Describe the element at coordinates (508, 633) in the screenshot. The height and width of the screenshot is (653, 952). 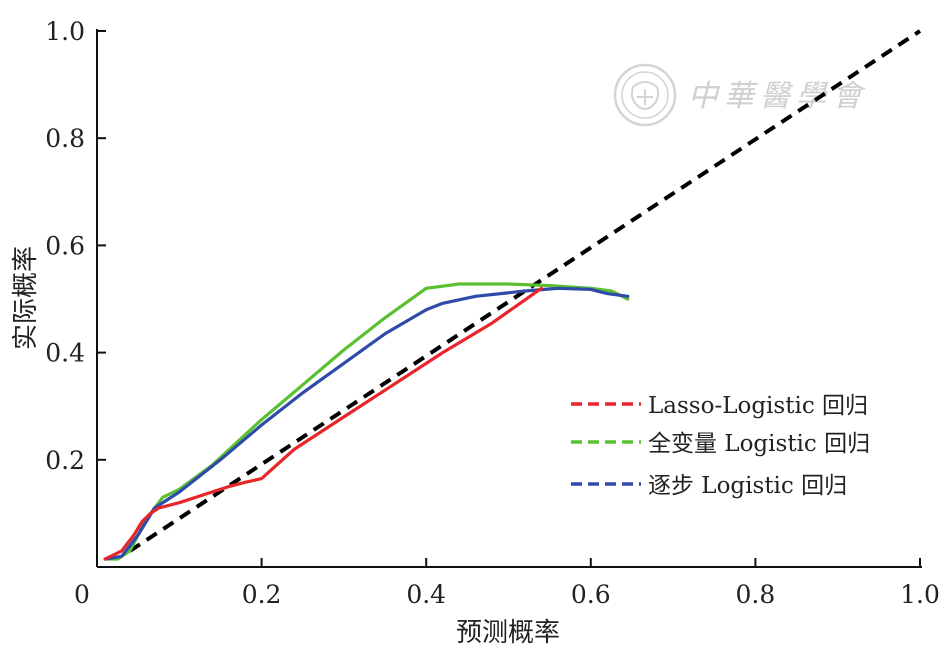
I see `x-axis-title: 预测概率` at that location.